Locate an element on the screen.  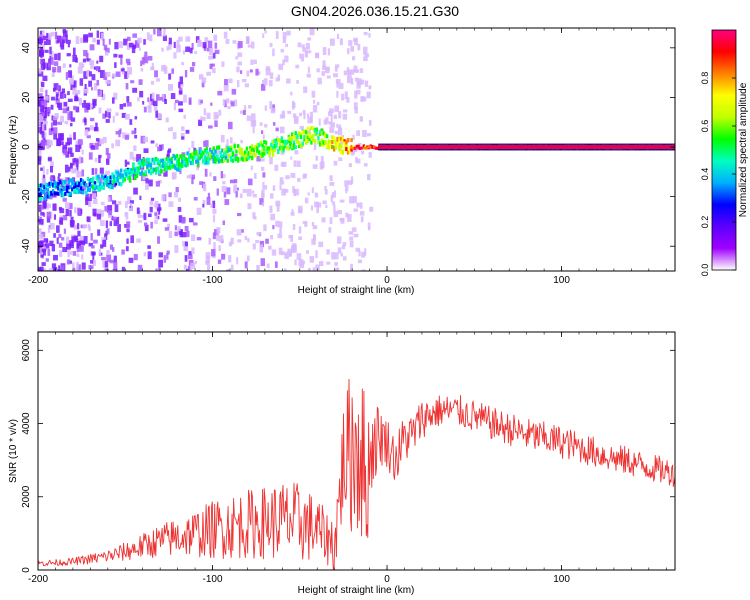
snr-y-tick-label: 2000 is located at coordinates (26, 496).